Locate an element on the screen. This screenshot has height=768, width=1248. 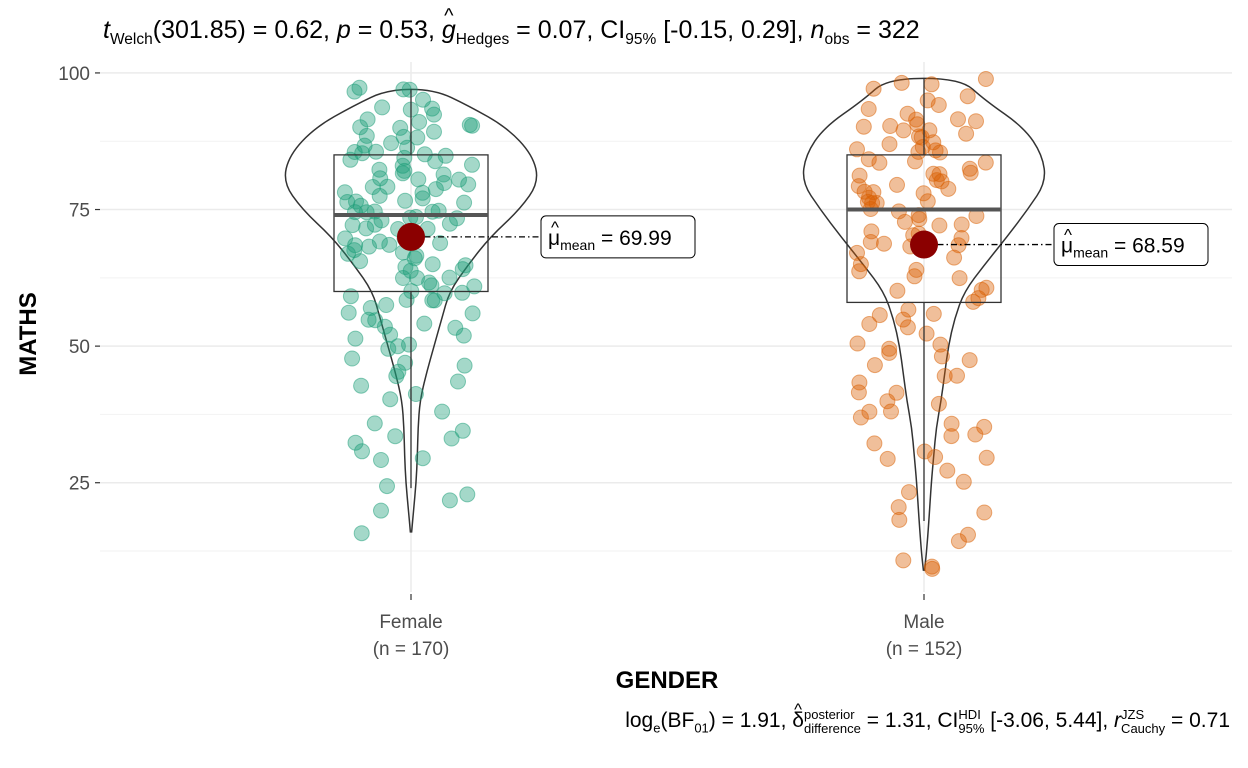
hdi-sup: HDI is located at coordinates (969, 714).